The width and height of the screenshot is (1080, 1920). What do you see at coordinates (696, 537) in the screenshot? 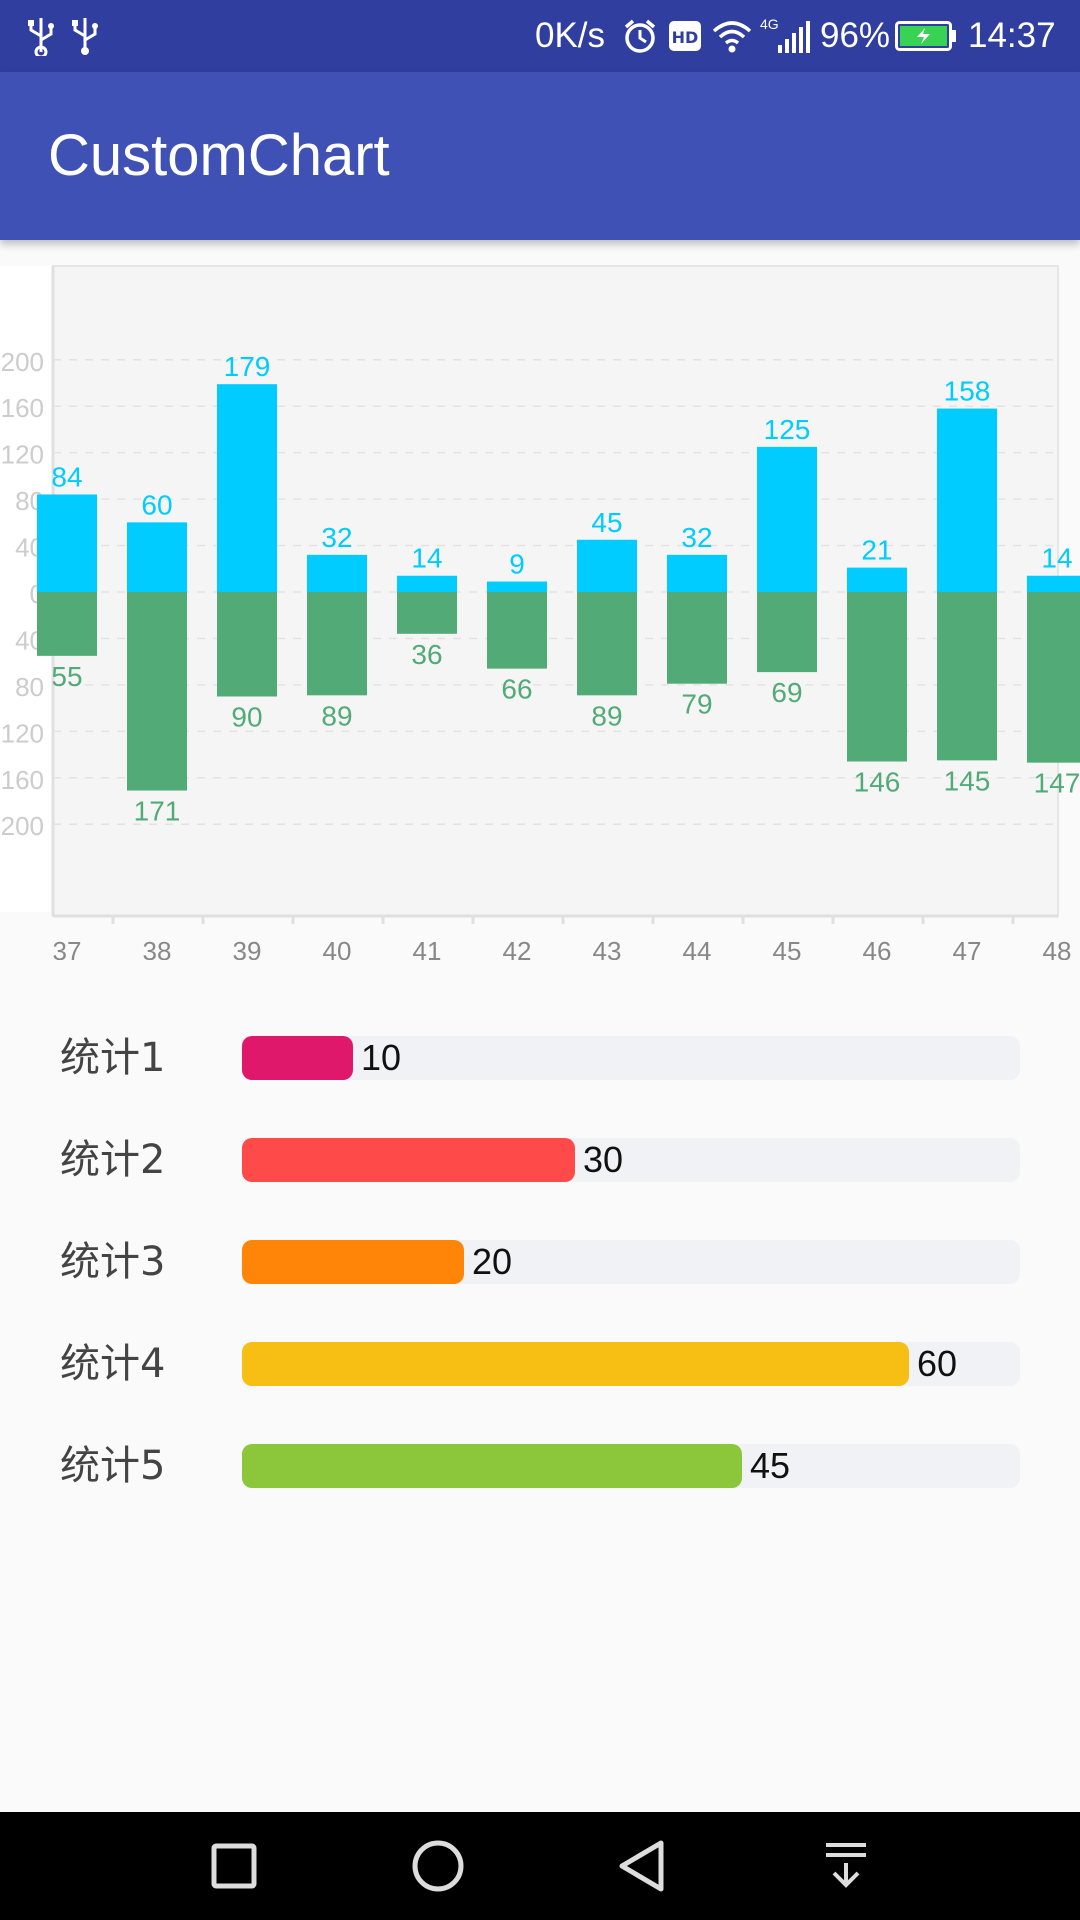
I see `bar-up-label: 32` at bounding box center [696, 537].